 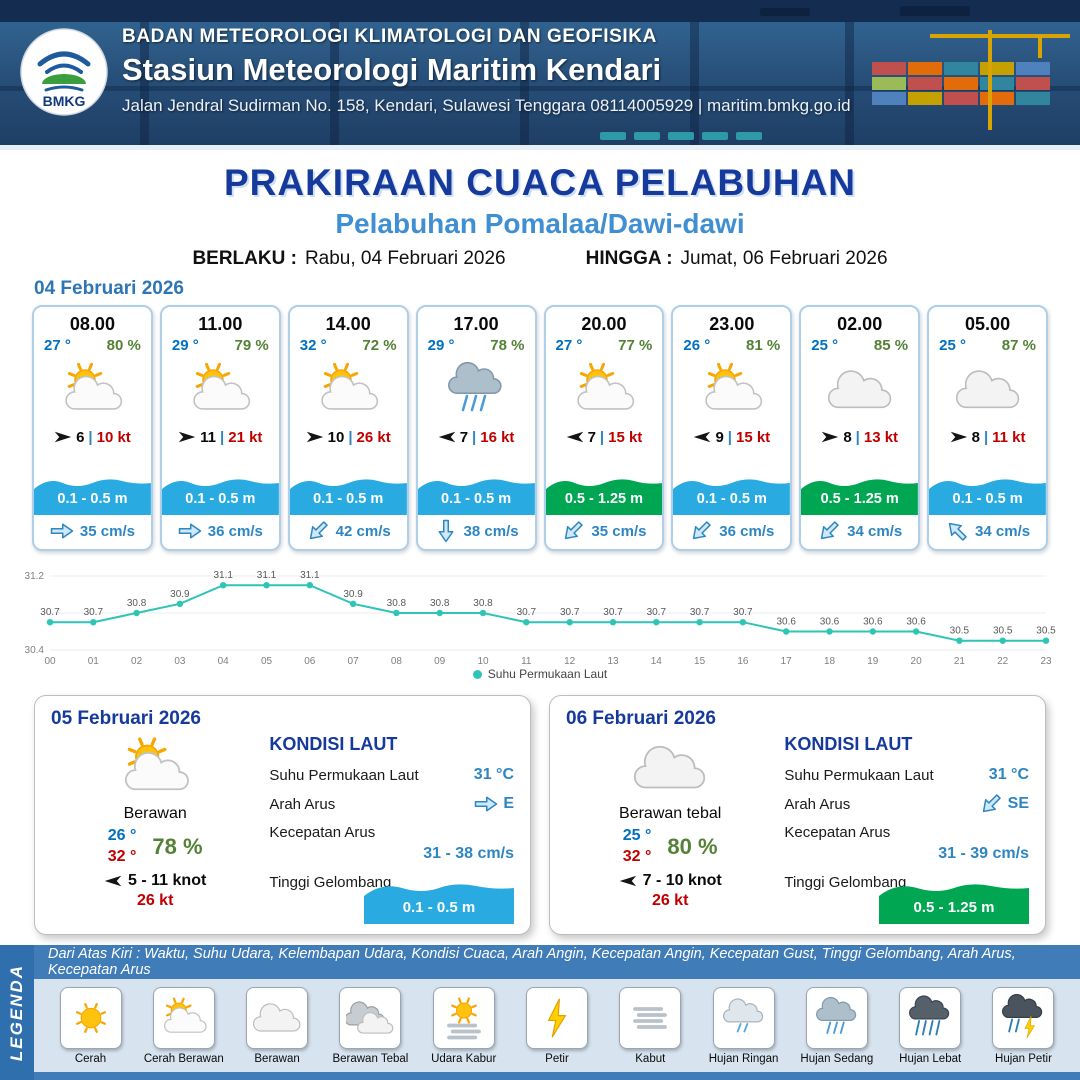 I want to click on hingga-value: Jumat, 06 Februari 2026, so click(x=784, y=258).